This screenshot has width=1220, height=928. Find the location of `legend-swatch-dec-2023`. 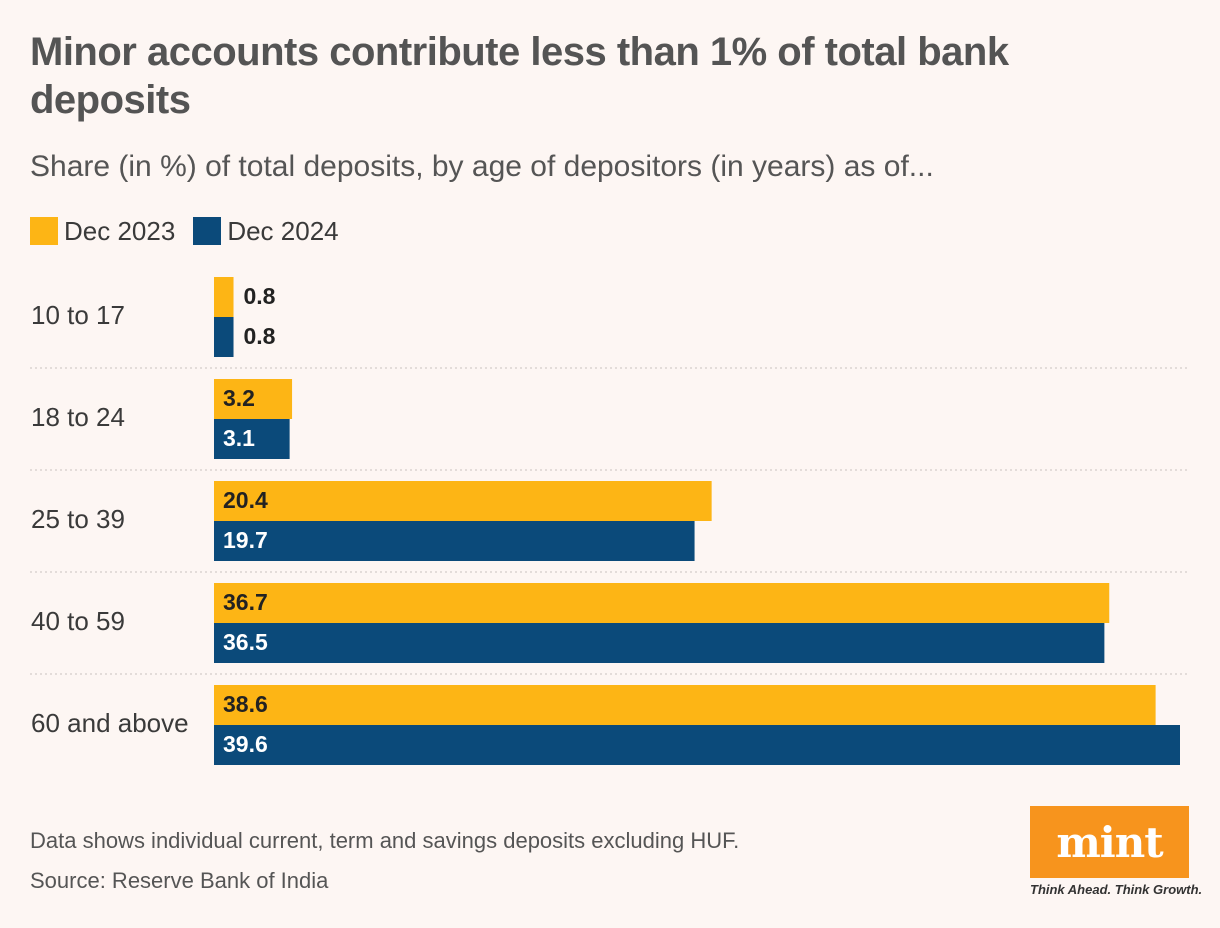

legend-swatch-dec-2023 is located at coordinates (44, 231).